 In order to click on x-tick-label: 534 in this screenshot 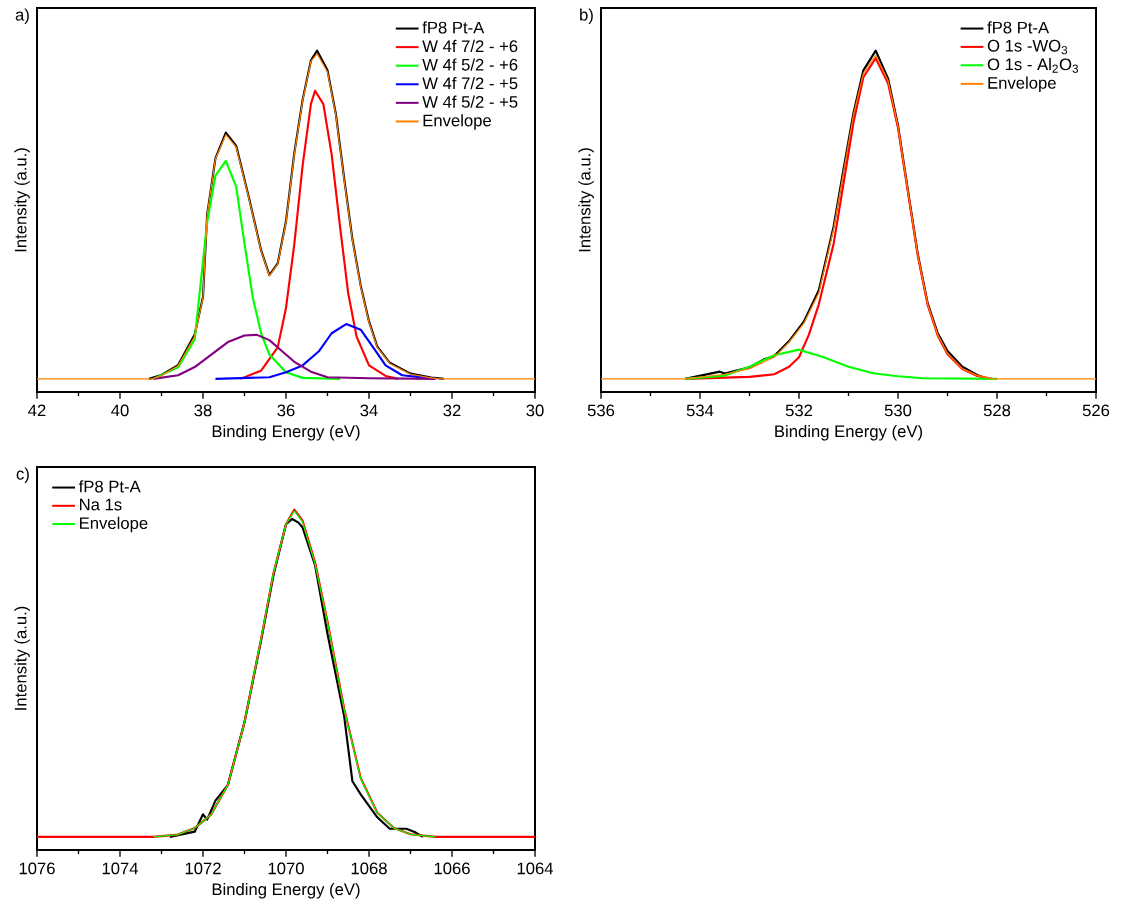, I will do `click(700, 410)`.